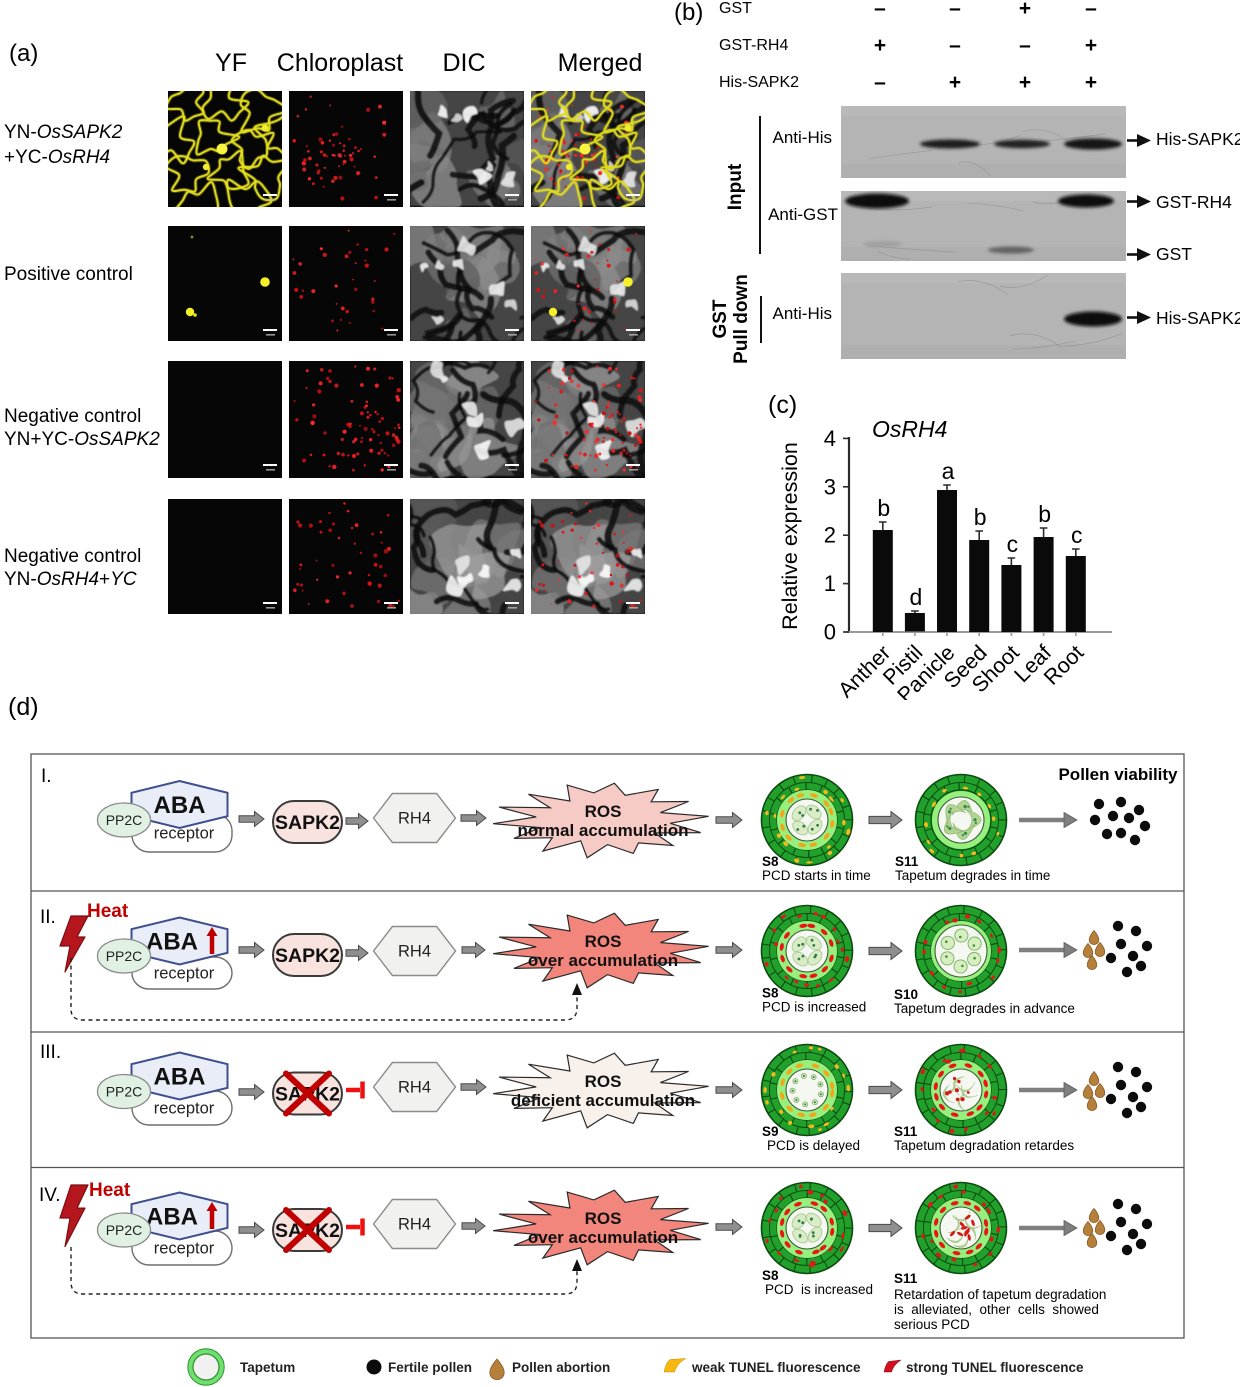 The width and height of the screenshot is (1240, 1387). I want to click on svg-text: serious PCD, so click(932, 1324).